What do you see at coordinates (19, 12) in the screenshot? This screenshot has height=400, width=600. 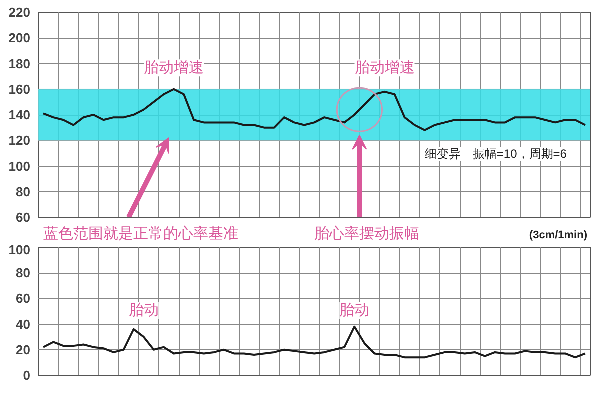 I see `y-tick-label: 220` at bounding box center [19, 12].